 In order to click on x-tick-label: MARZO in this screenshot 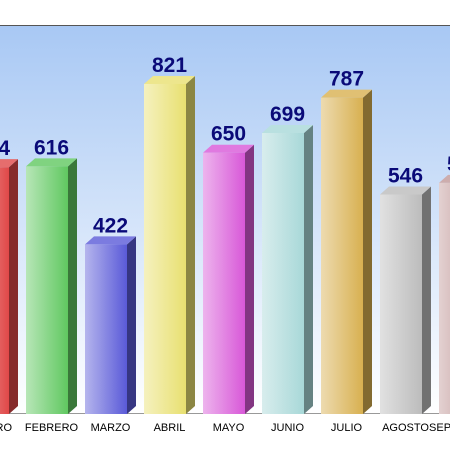, I will do `click(111, 428)`.